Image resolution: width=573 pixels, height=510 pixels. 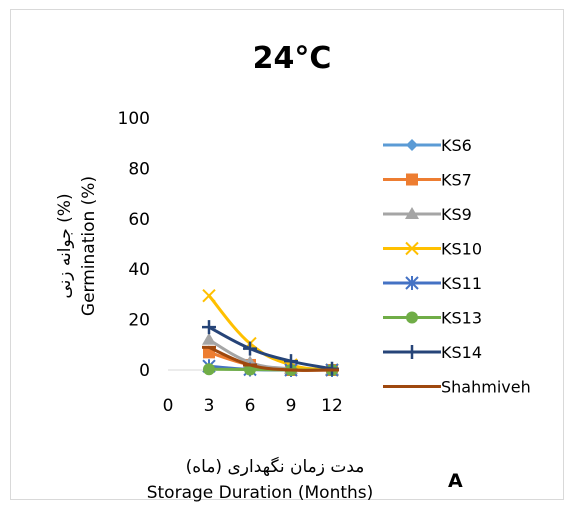 What do you see at coordinates (457, 266) in the screenshot?
I see `legend: KS6 KS7 KS9 KS10 KS11 KS13 KS14 Shahmiveh` at bounding box center [457, 266].